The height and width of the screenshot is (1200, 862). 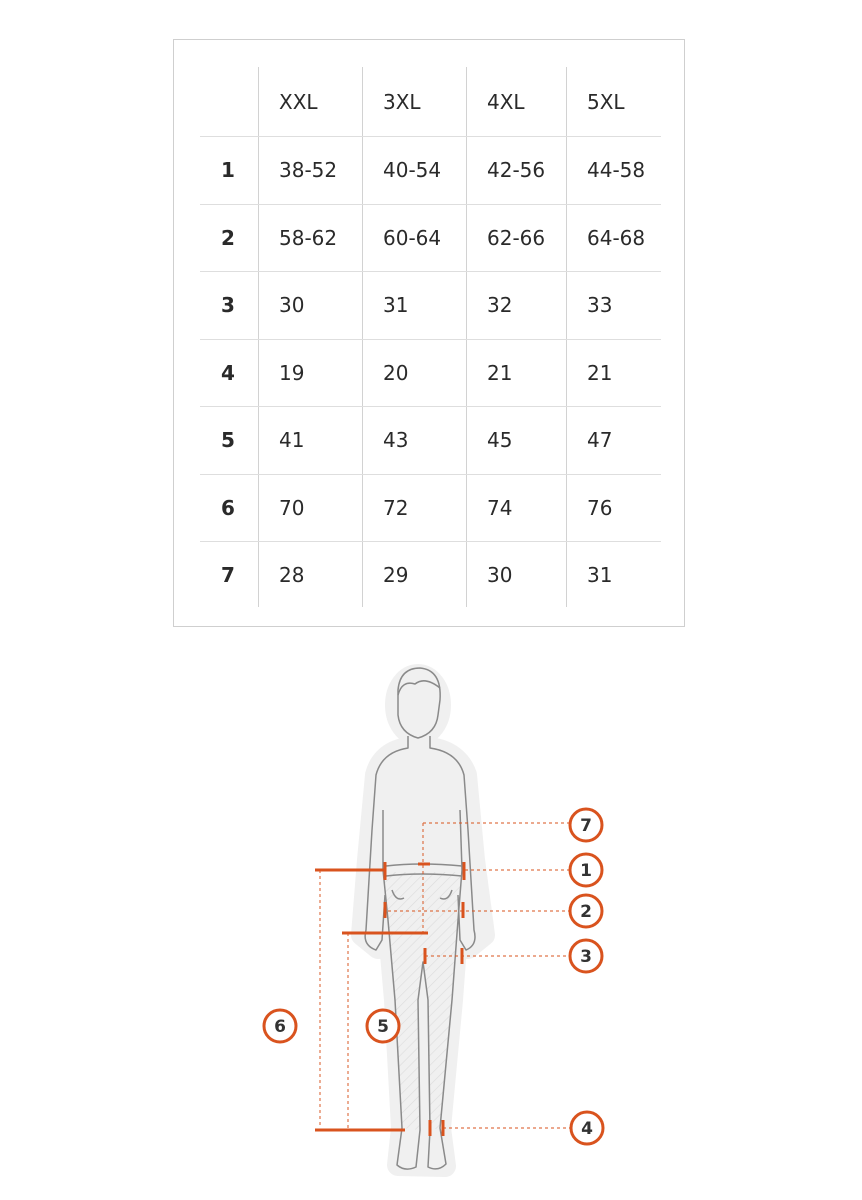 What do you see at coordinates (396, 575) in the screenshot?
I see `table-cell: 29` at bounding box center [396, 575].